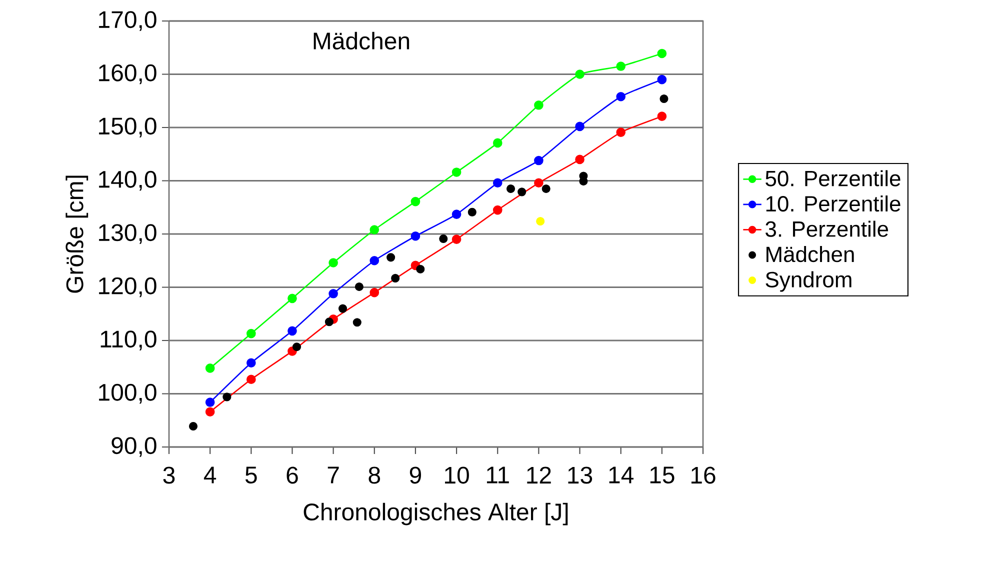 The height and width of the screenshot is (569, 981). What do you see at coordinates (292, 475) in the screenshot?
I see `x-tick-label: 6` at bounding box center [292, 475].